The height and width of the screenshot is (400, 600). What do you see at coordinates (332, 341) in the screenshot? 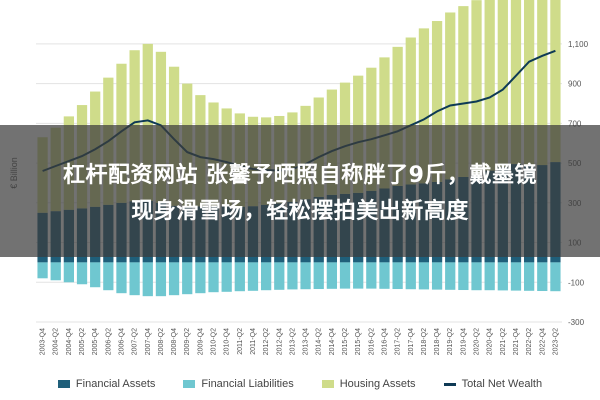
I see `x-tick-label: 2014-Q4` at bounding box center [332, 341].